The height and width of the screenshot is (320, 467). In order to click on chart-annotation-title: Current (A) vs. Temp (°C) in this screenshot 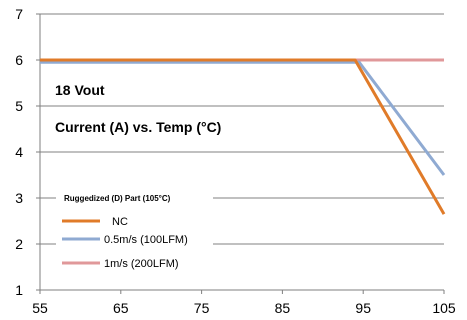, I will do `click(138, 127)`.